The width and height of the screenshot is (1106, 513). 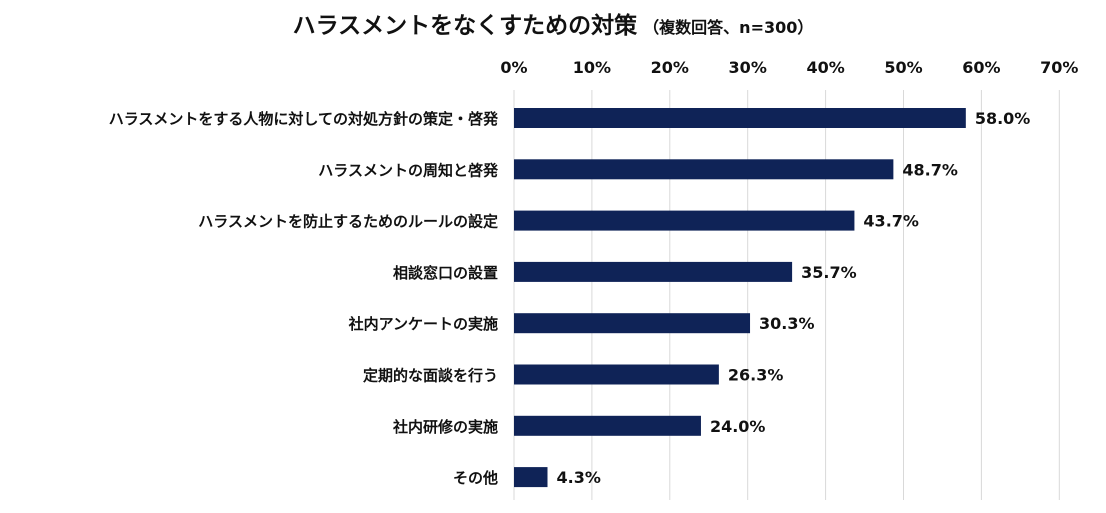 What do you see at coordinates (423, 324) in the screenshot?
I see `category-label: 社内アンケートの実施` at bounding box center [423, 324].